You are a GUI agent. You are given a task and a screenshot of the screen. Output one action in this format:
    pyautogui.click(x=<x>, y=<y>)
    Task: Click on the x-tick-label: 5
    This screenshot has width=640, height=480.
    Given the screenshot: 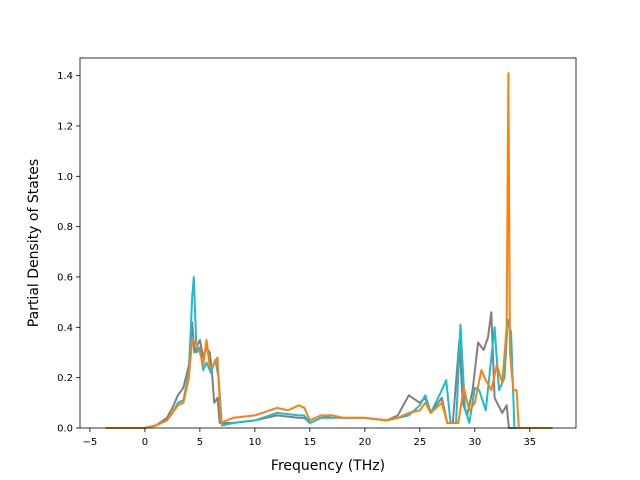 What is the action you would take?
    pyautogui.click(x=200, y=442)
    